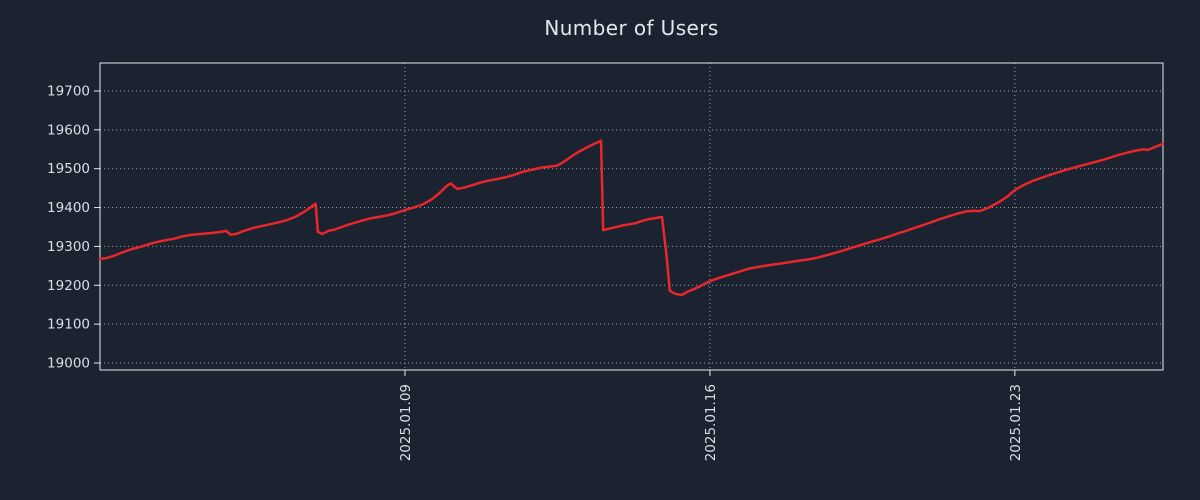 Image resolution: width=1200 pixels, height=500 pixels. Describe the element at coordinates (68, 364) in the screenshot. I see `y-tick-label: 19000` at that location.